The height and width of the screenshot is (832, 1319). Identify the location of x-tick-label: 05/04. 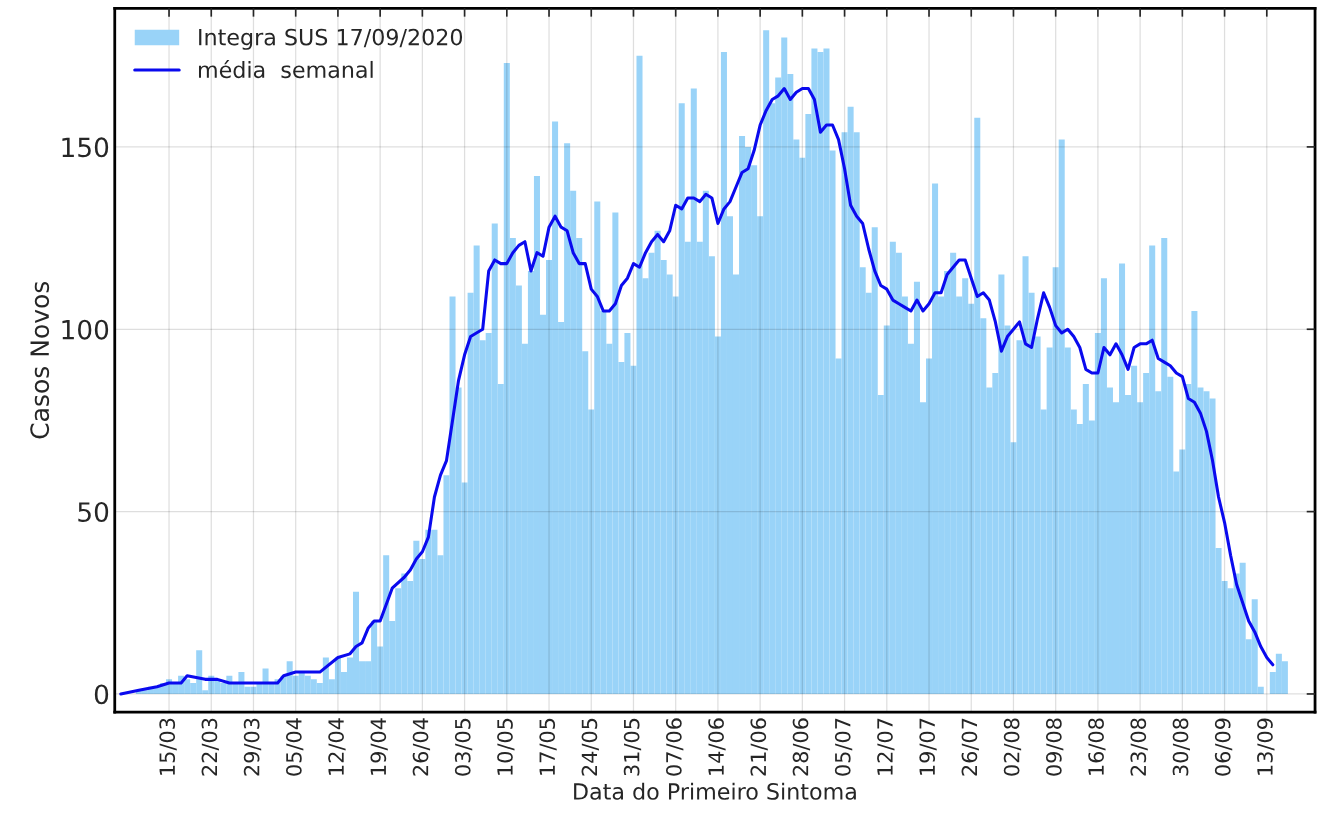
(294, 747).